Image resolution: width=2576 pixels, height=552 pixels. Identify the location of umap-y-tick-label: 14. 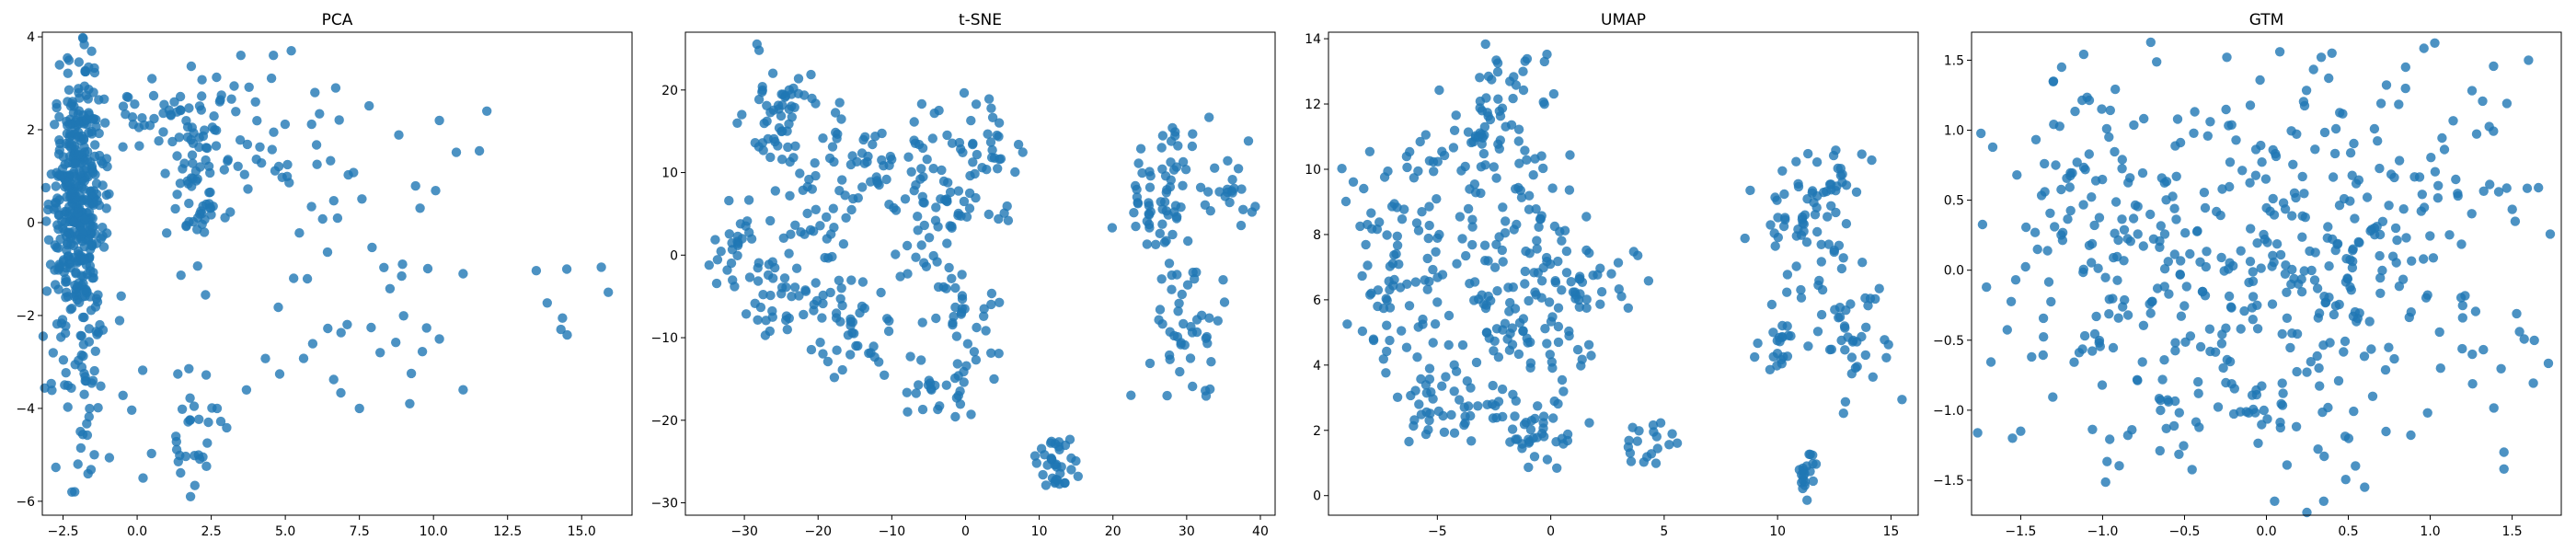
(1313, 39).